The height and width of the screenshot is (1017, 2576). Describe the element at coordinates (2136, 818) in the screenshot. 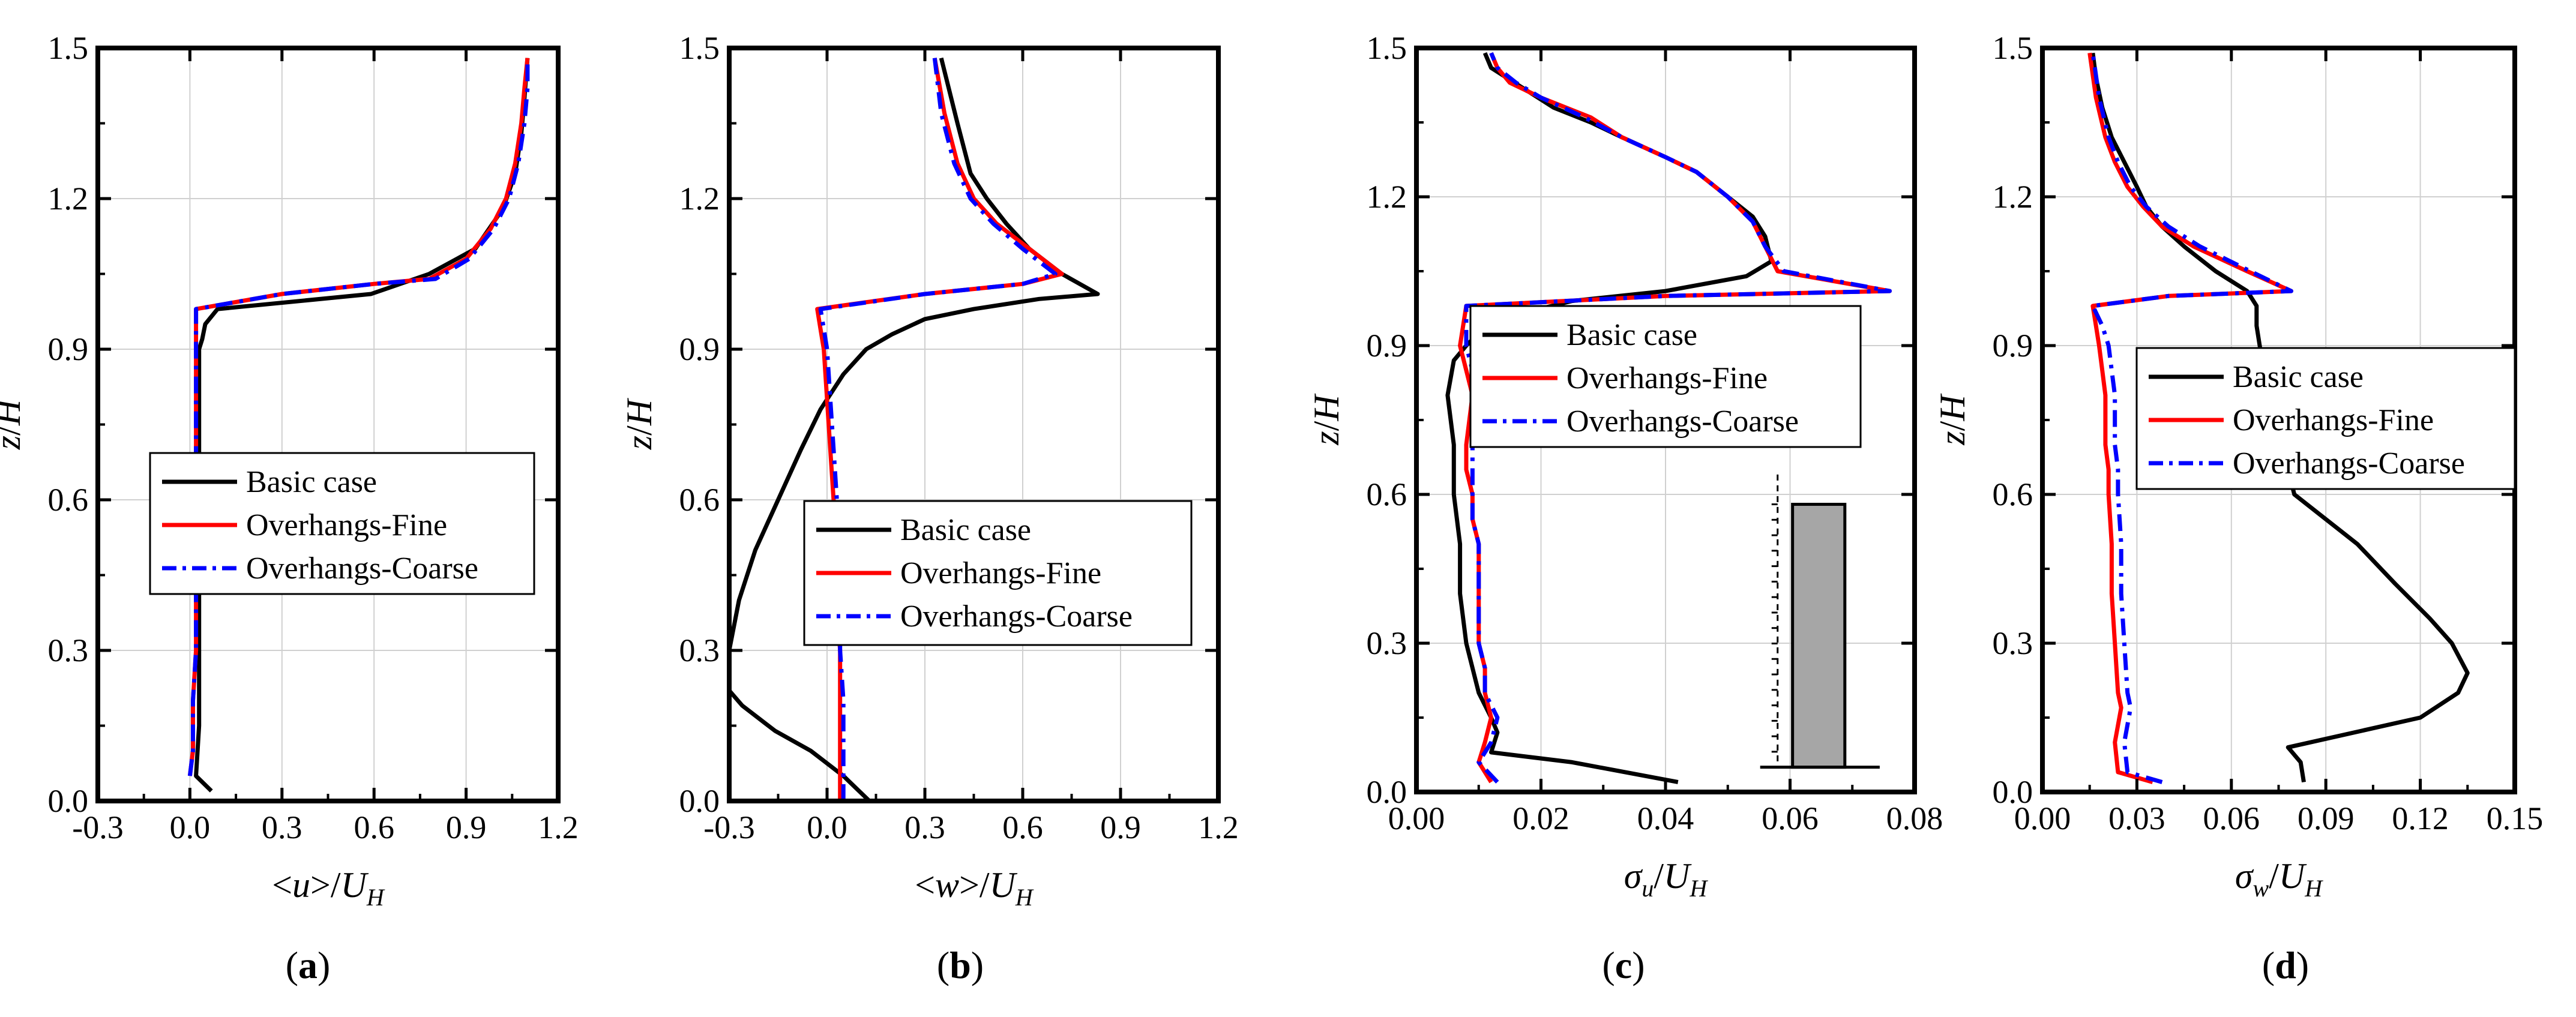

I see `x-tick-label: 0.03` at that location.